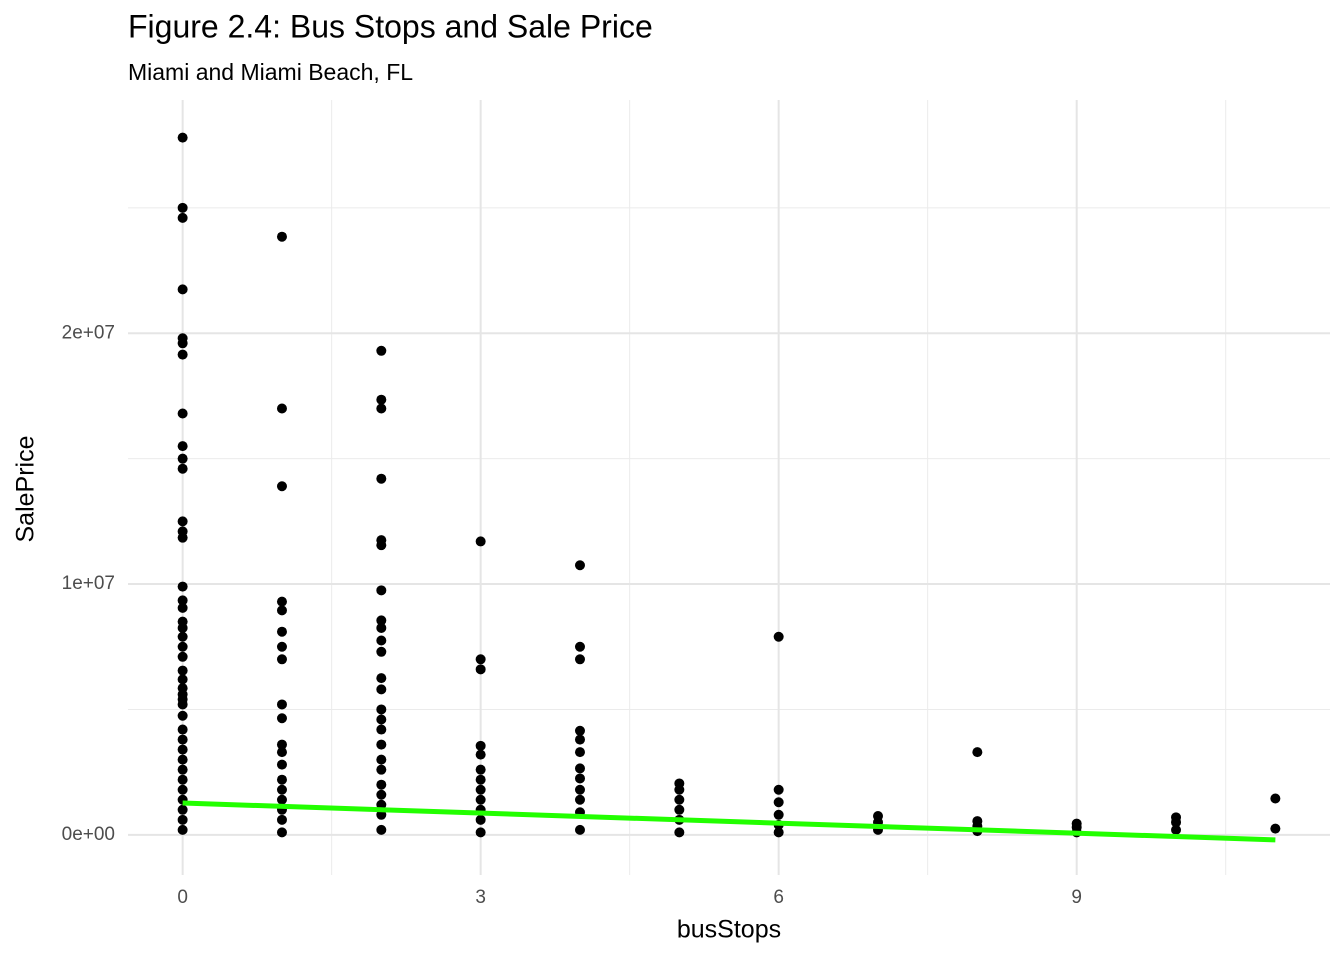 The image size is (1344, 965). Describe the element at coordinates (26, 489) in the screenshot. I see `y-axis-title: SalePrice` at that location.